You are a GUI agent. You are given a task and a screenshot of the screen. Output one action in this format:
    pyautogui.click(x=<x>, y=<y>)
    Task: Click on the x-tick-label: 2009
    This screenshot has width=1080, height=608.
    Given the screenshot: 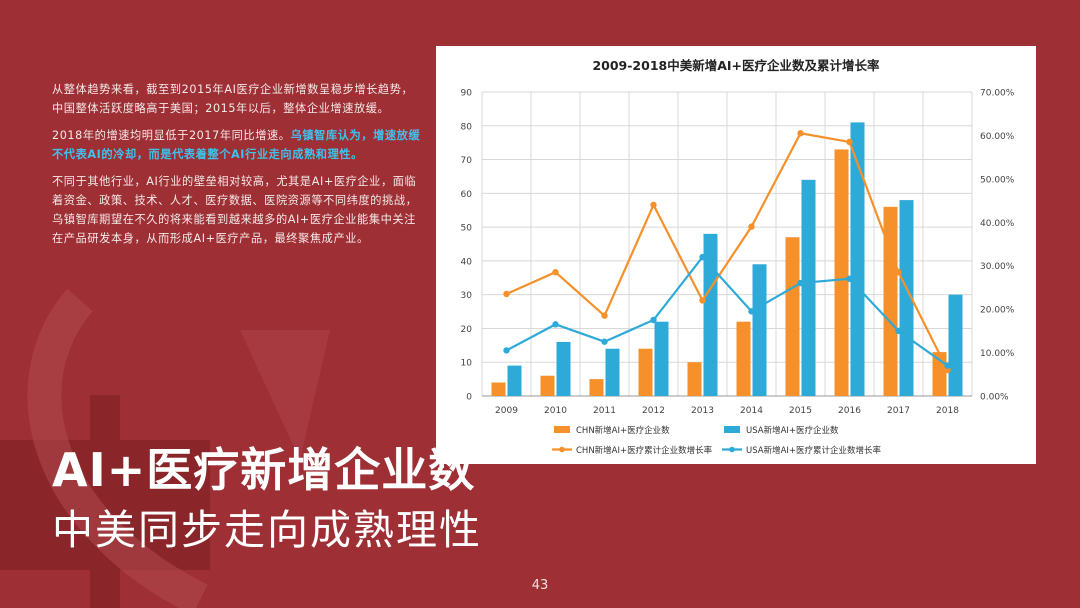 What is the action you would take?
    pyautogui.click(x=506, y=411)
    